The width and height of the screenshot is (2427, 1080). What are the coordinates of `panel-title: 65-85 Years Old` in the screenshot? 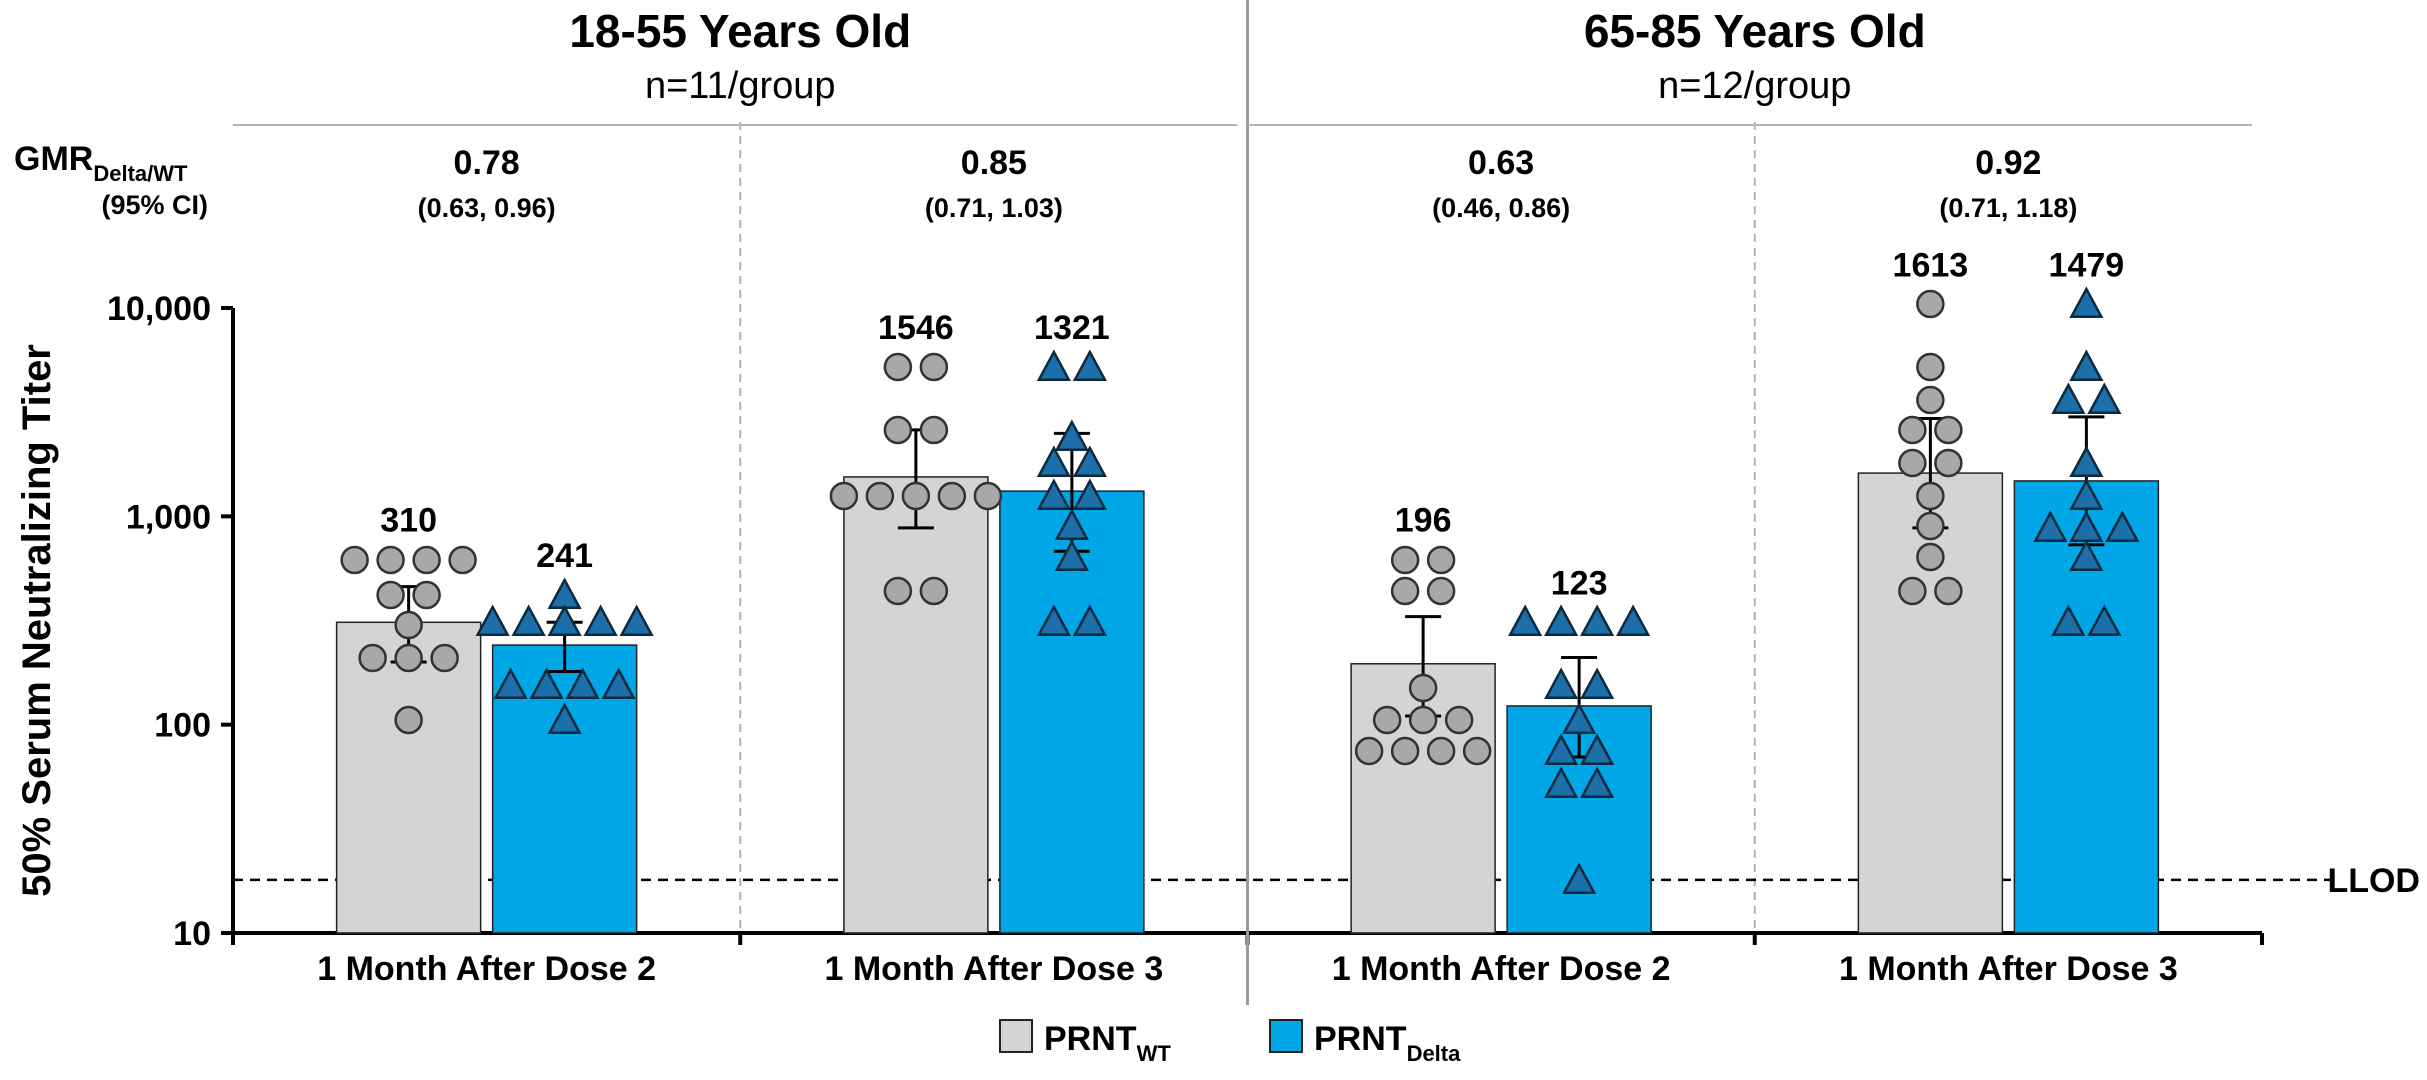 It's located at (1755, 31).